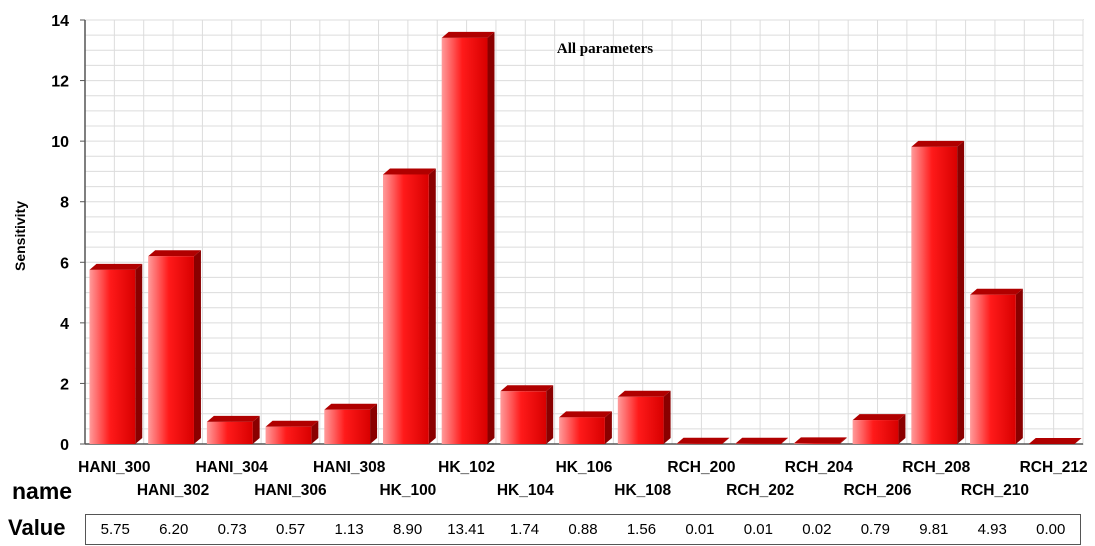  I want to click on value-row-label: Value, so click(37, 527).